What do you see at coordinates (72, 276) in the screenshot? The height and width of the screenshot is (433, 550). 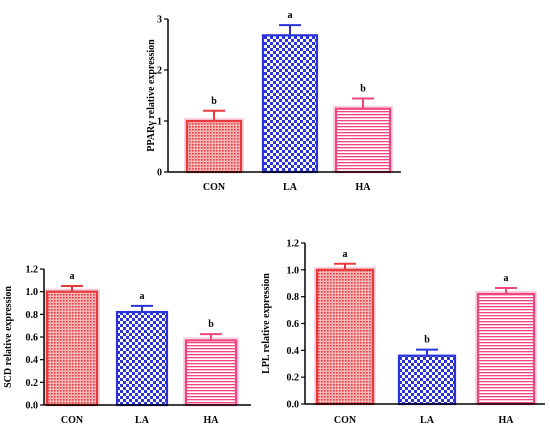 I see `scd-significance-con: a` at bounding box center [72, 276].